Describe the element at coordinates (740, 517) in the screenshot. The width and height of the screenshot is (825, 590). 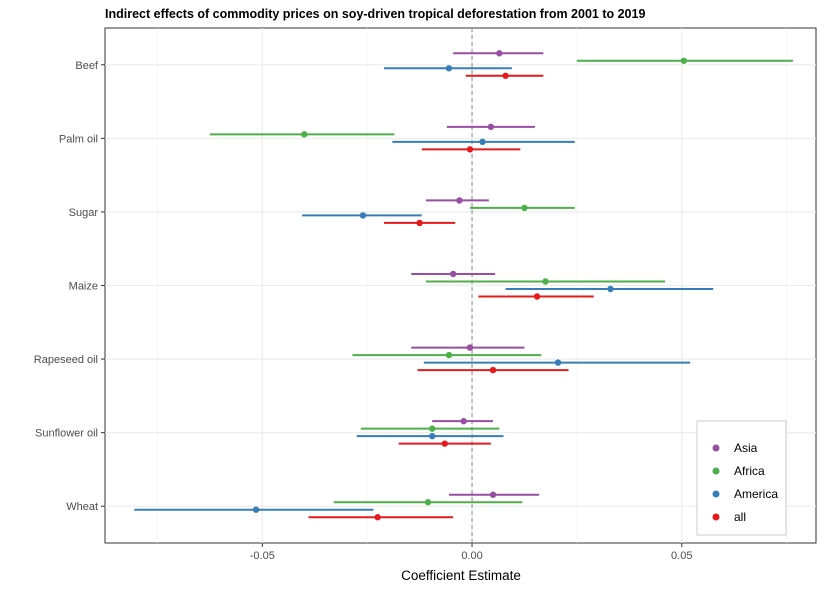
I see `legend-label-all: all` at that location.